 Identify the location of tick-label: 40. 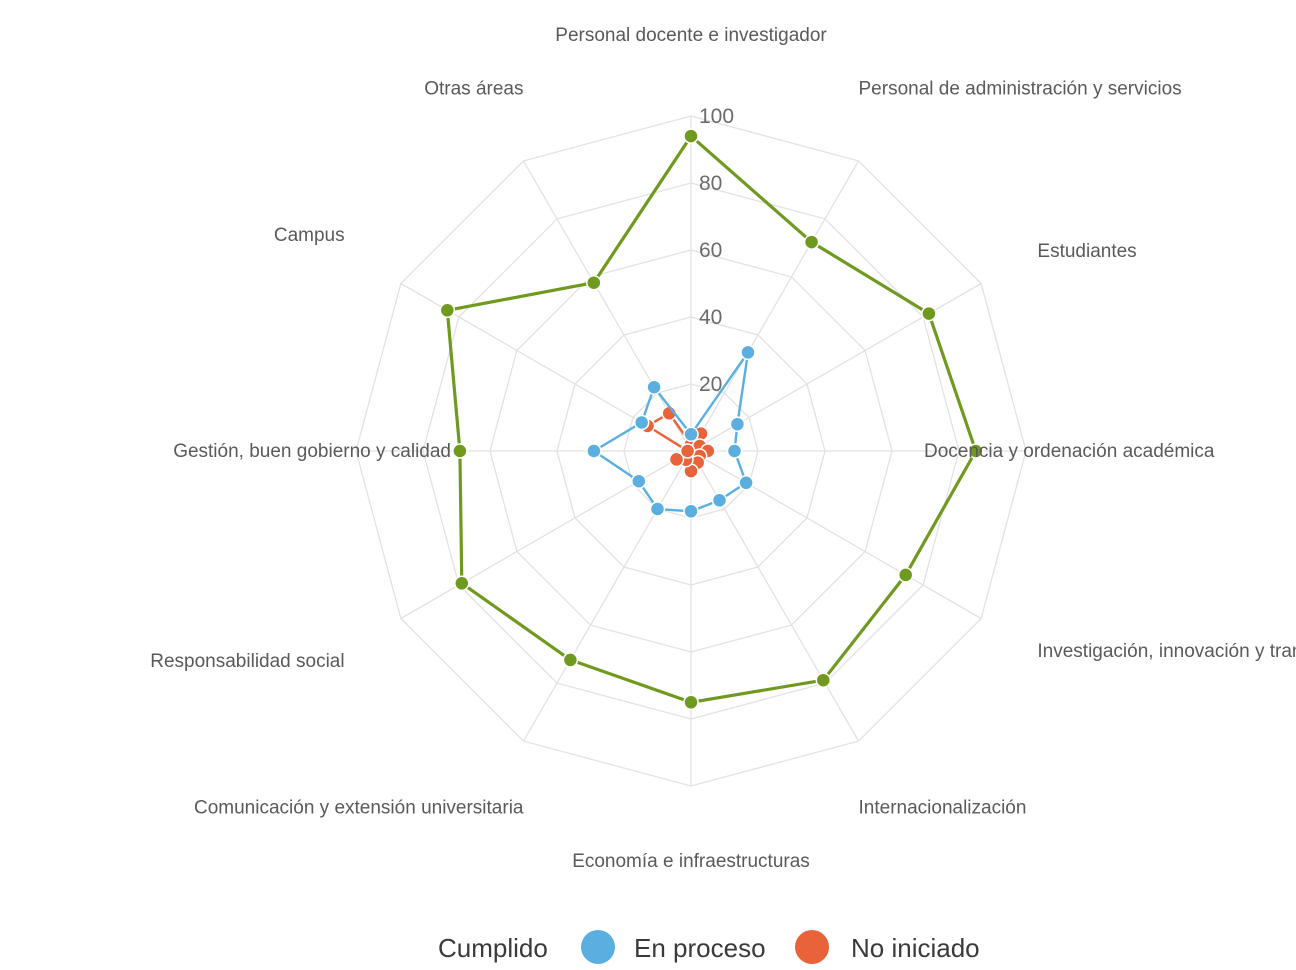
(710, 317).